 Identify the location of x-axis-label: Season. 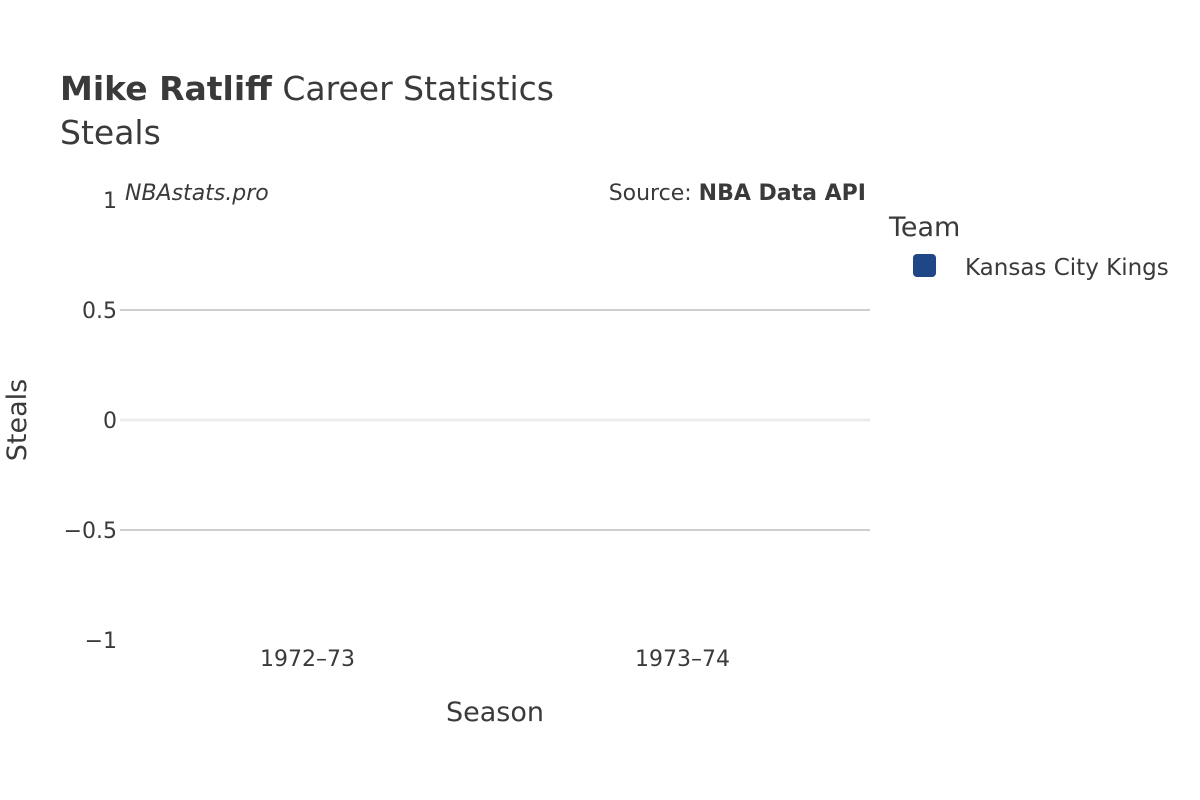
(495, 712).